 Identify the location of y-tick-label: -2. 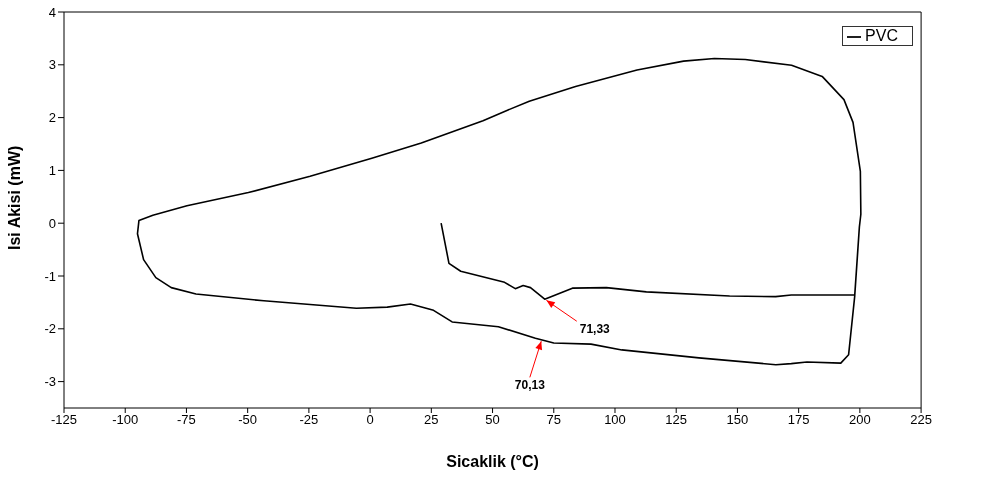
(50, 329).